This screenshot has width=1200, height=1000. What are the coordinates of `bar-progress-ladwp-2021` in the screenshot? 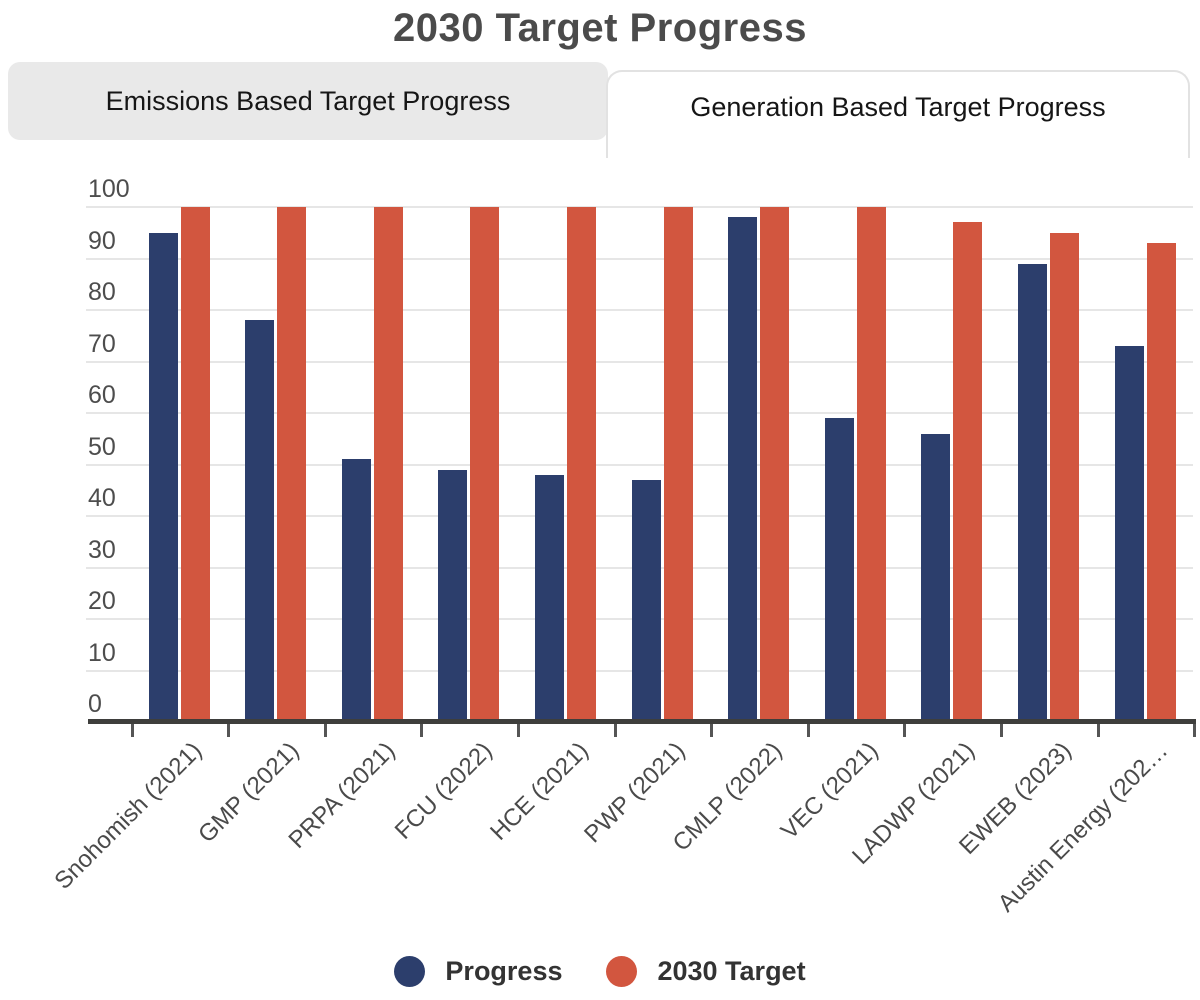 It's located at (936, 577).